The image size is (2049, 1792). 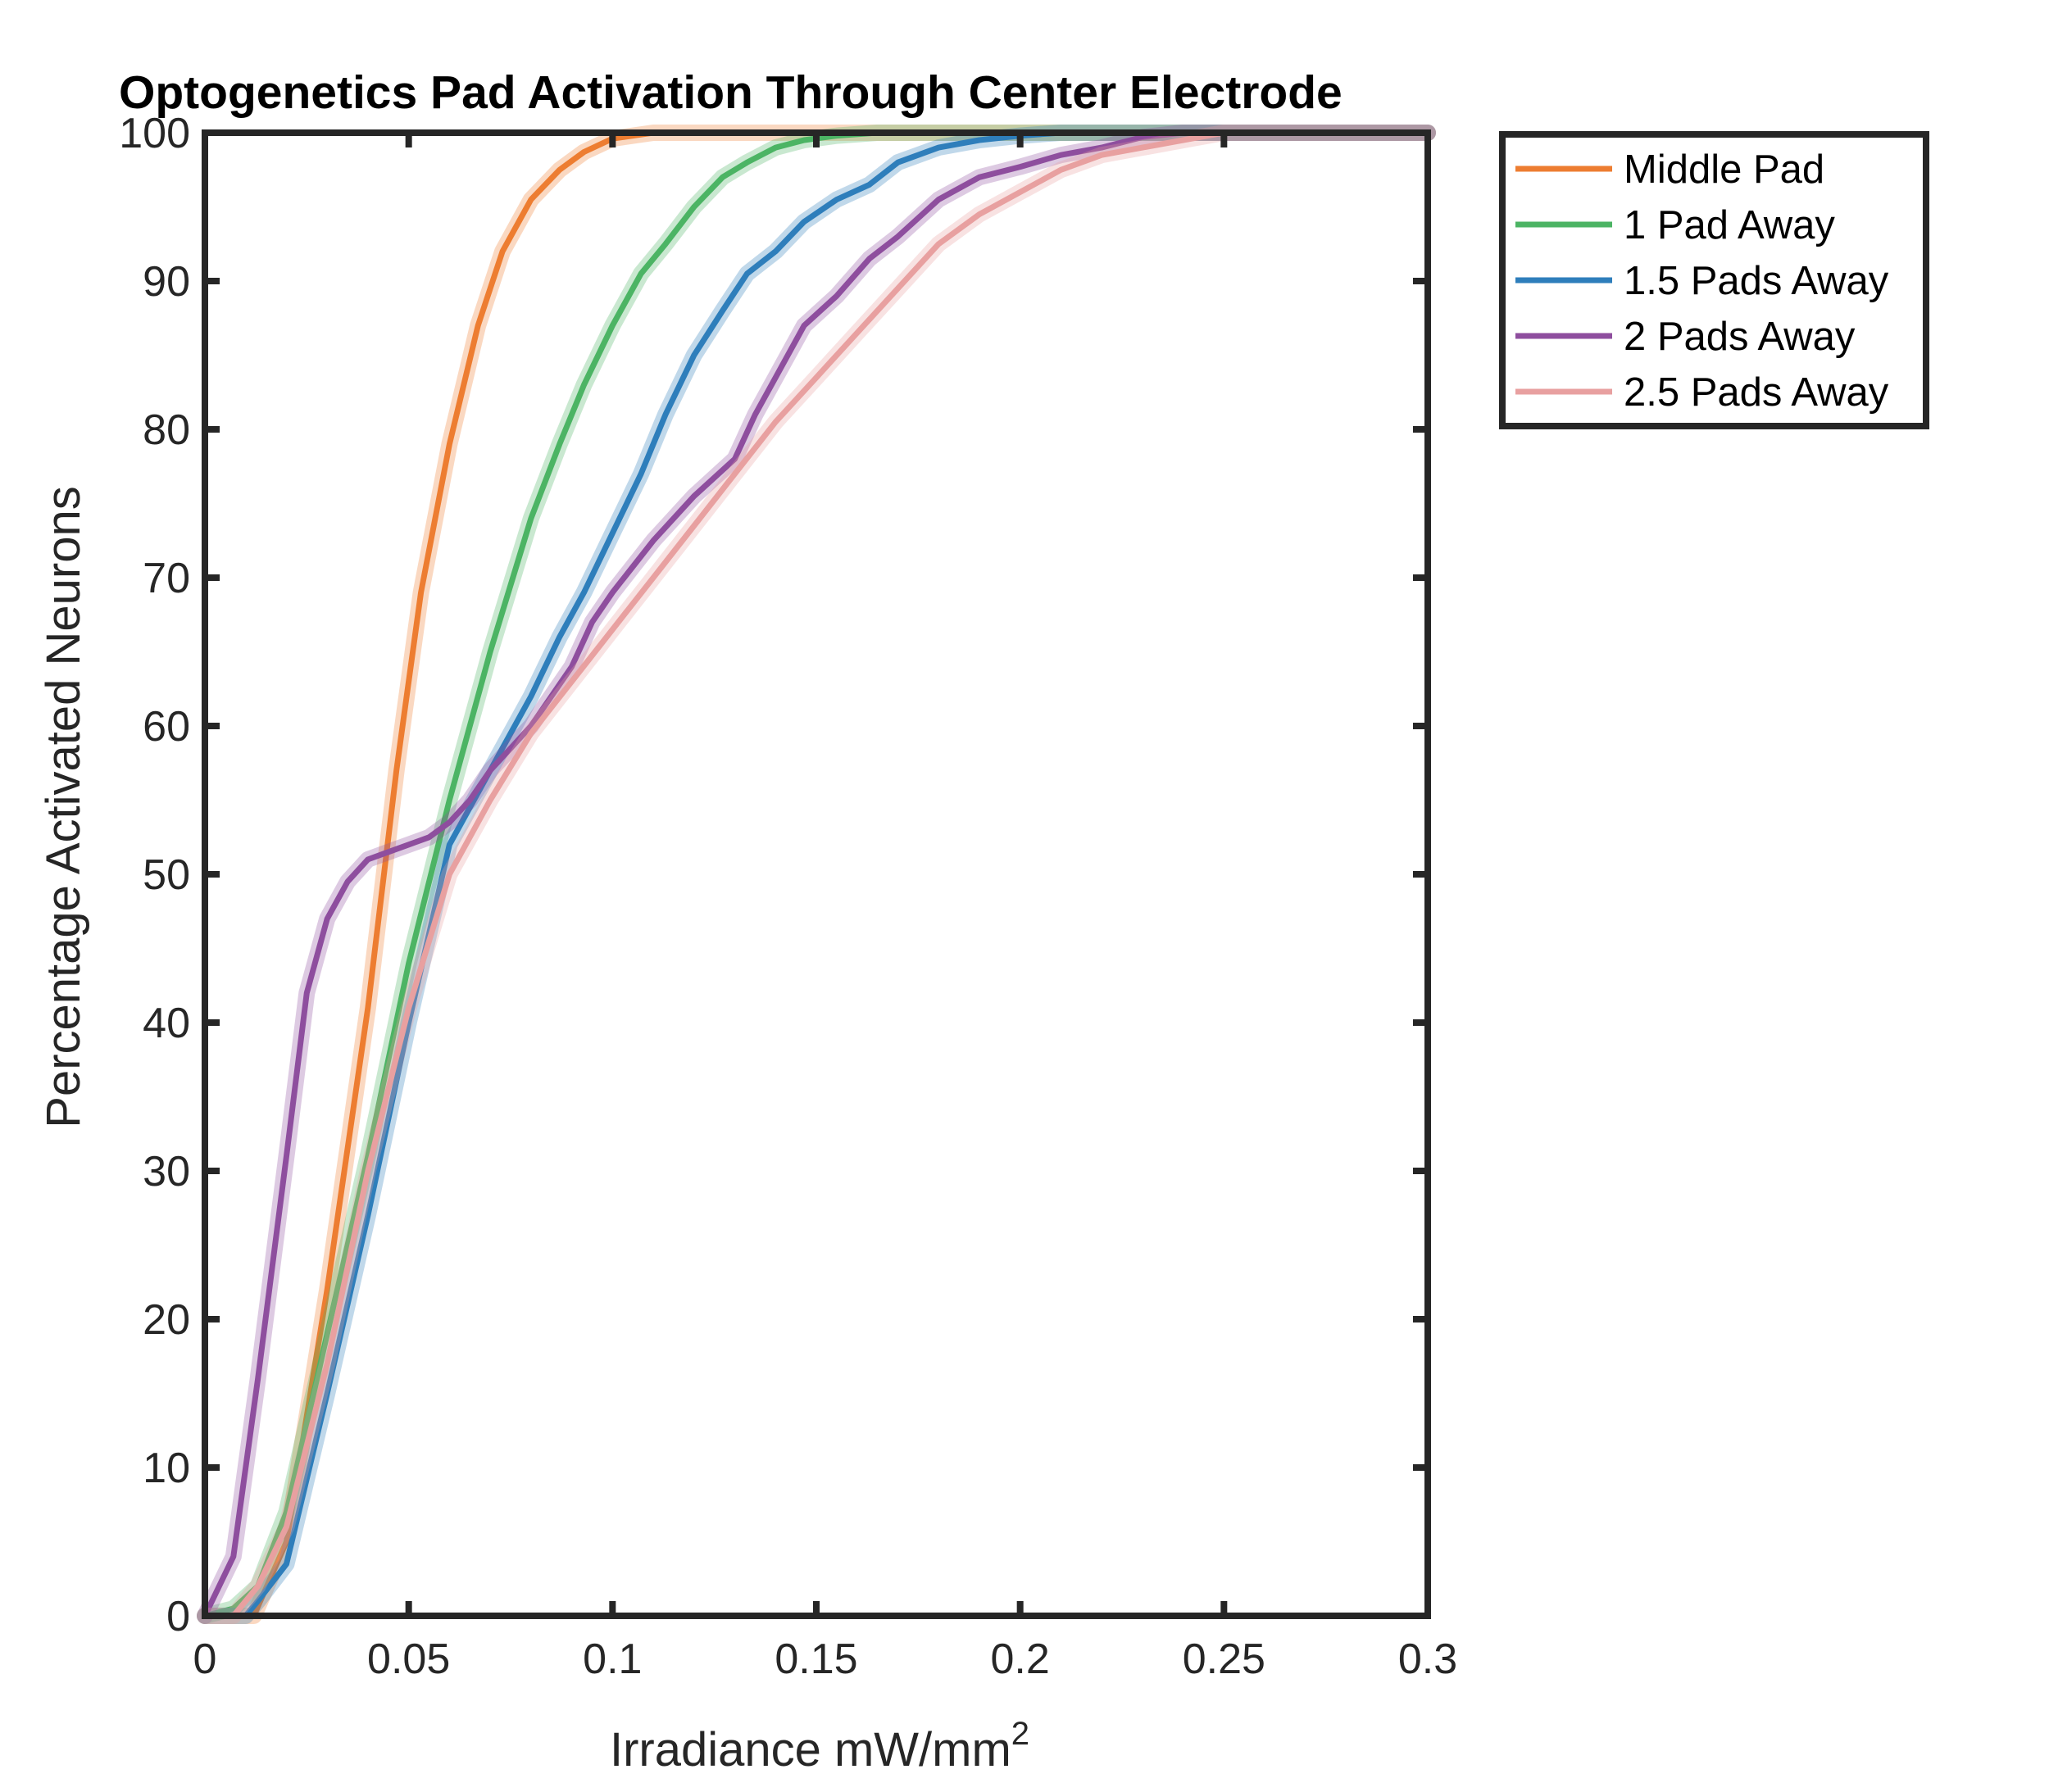 I want to click on y-tick-label: 50, so click(x=166, y=875).